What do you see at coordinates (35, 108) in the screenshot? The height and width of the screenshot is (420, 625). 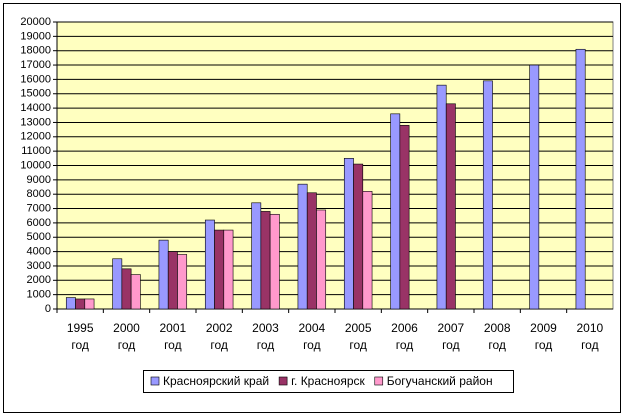 I see `y-tick-label: 14000` at bounding box center [35, 108].